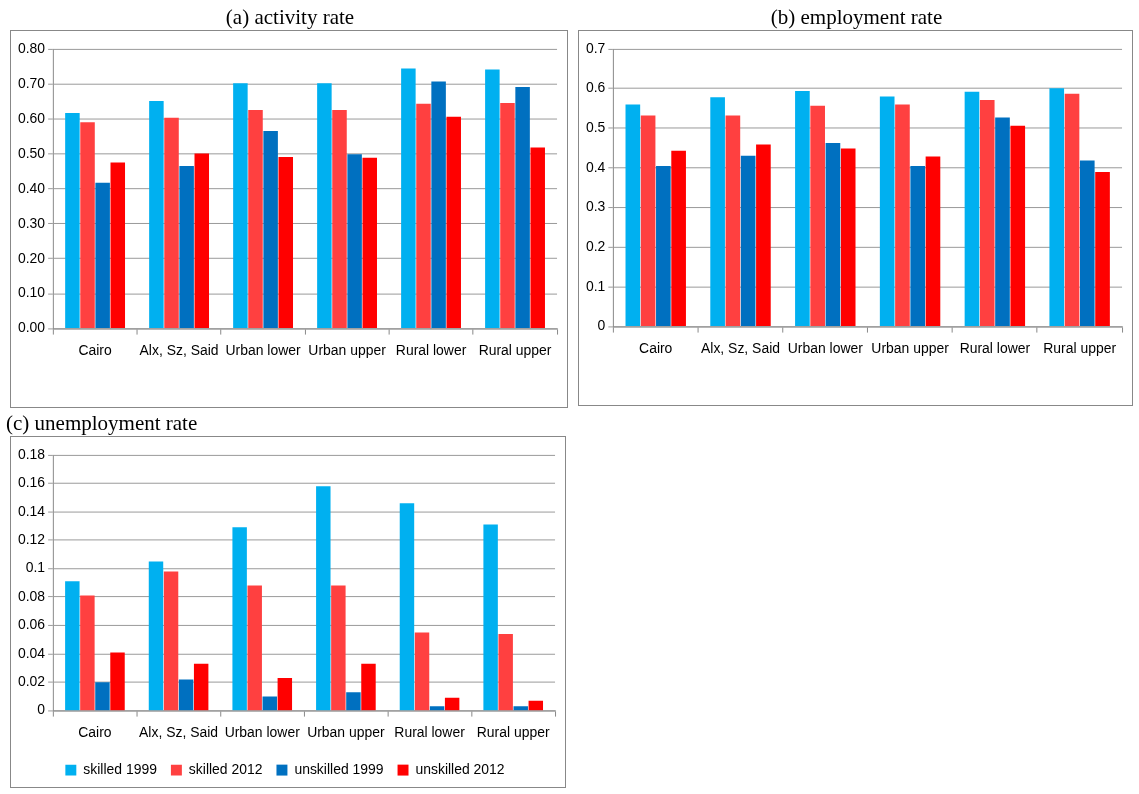 This screenshot has width=1139, height=794. What do you see at coordinates (31, 82) in the screenshot?
I see `y-tick-label: 0.70` at bounding box center [31, 82].